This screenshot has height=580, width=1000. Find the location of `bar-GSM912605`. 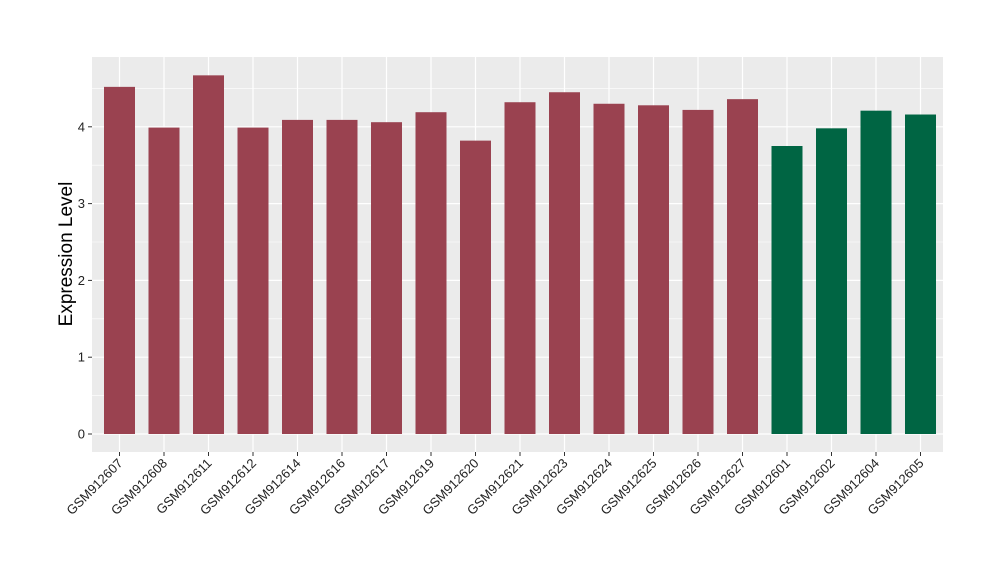

bar-GSM912605 is located at coordinates (920, 274).